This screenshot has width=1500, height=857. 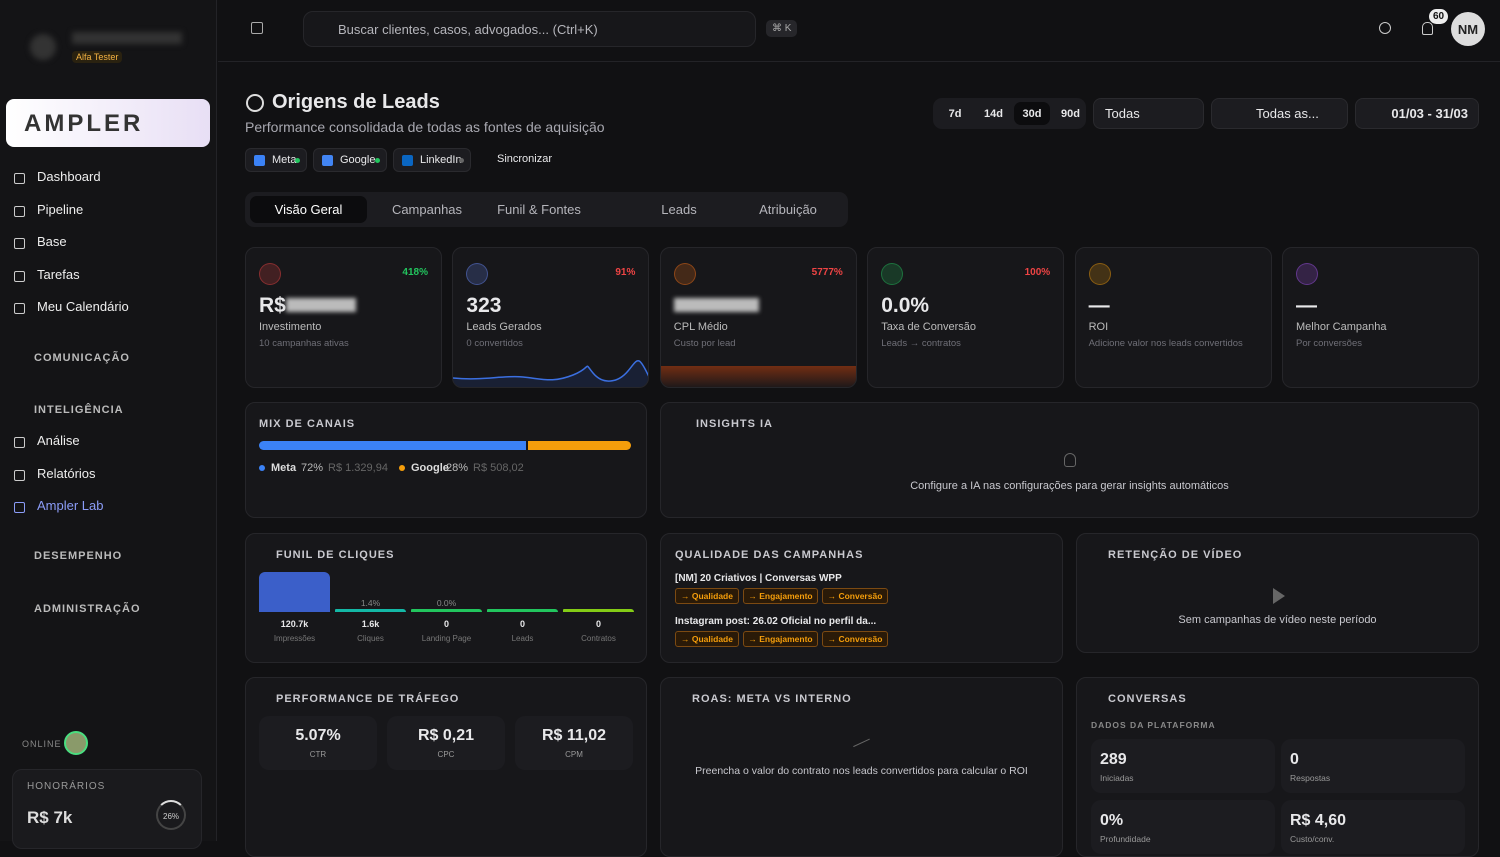 I want to click on tab: Leads, so click(x=679, y=209).